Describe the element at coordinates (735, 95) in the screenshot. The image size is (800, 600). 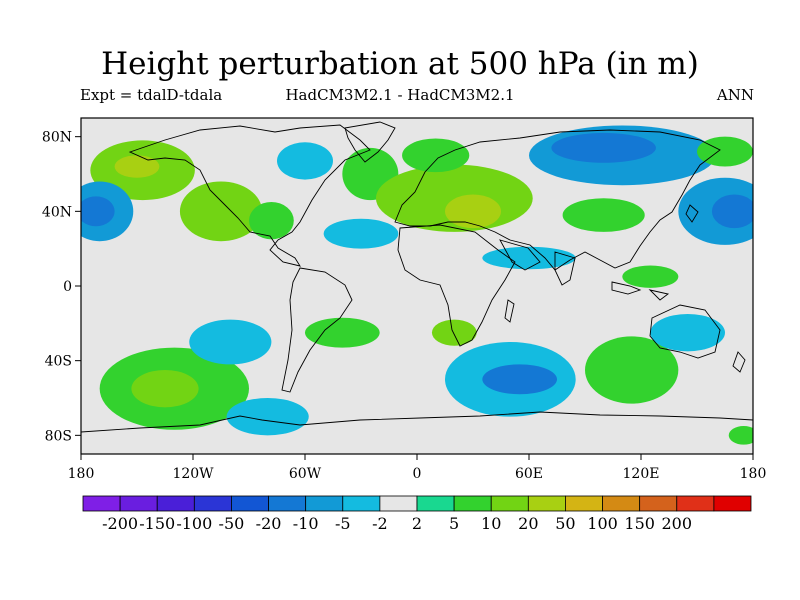
I see `season-label: ANN` at that location.